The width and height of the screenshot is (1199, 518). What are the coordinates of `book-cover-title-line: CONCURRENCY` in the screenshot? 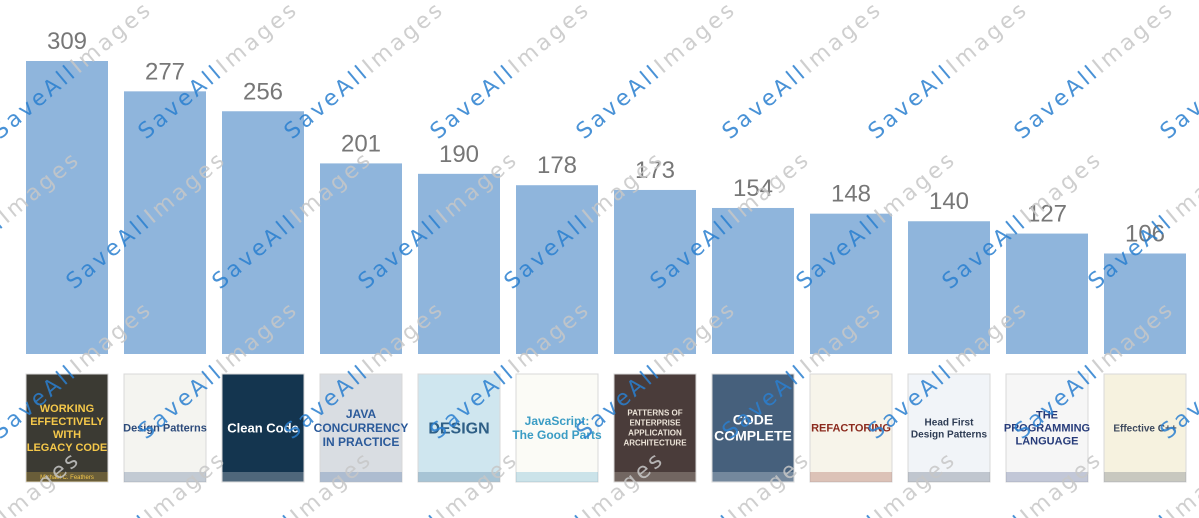 It's located at (361, 428).